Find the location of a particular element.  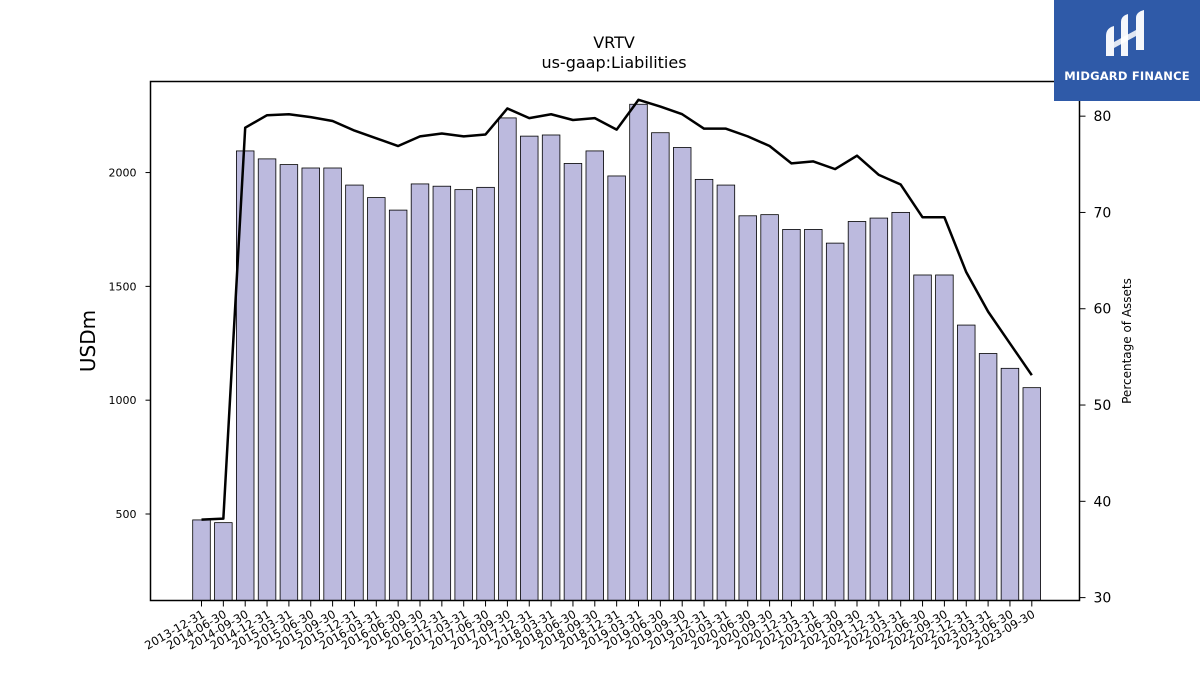

logo: MIDGARD FINANCE is located at coordinates (1127, 50).